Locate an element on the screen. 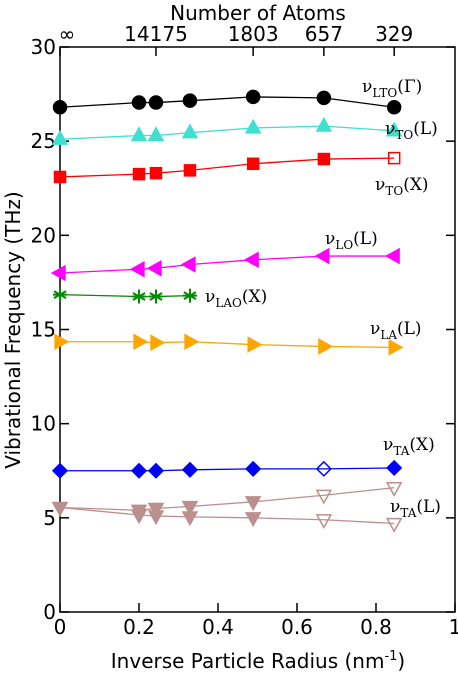  y-tick-label: 10 is located at coordinates (43, 424).